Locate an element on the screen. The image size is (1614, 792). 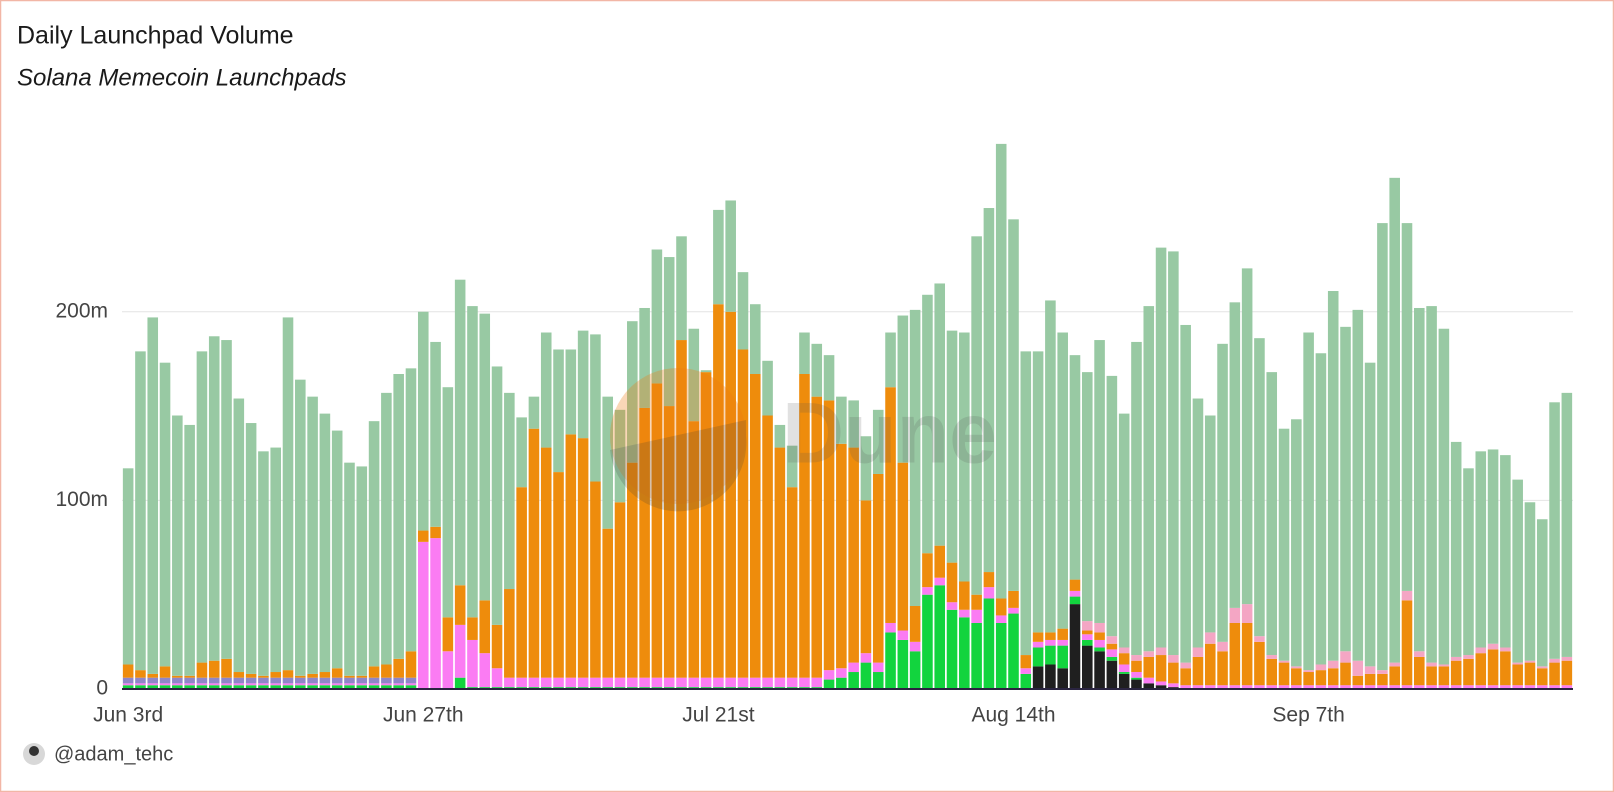
y-tick-label: 100m is located at coordinates (81, 499).